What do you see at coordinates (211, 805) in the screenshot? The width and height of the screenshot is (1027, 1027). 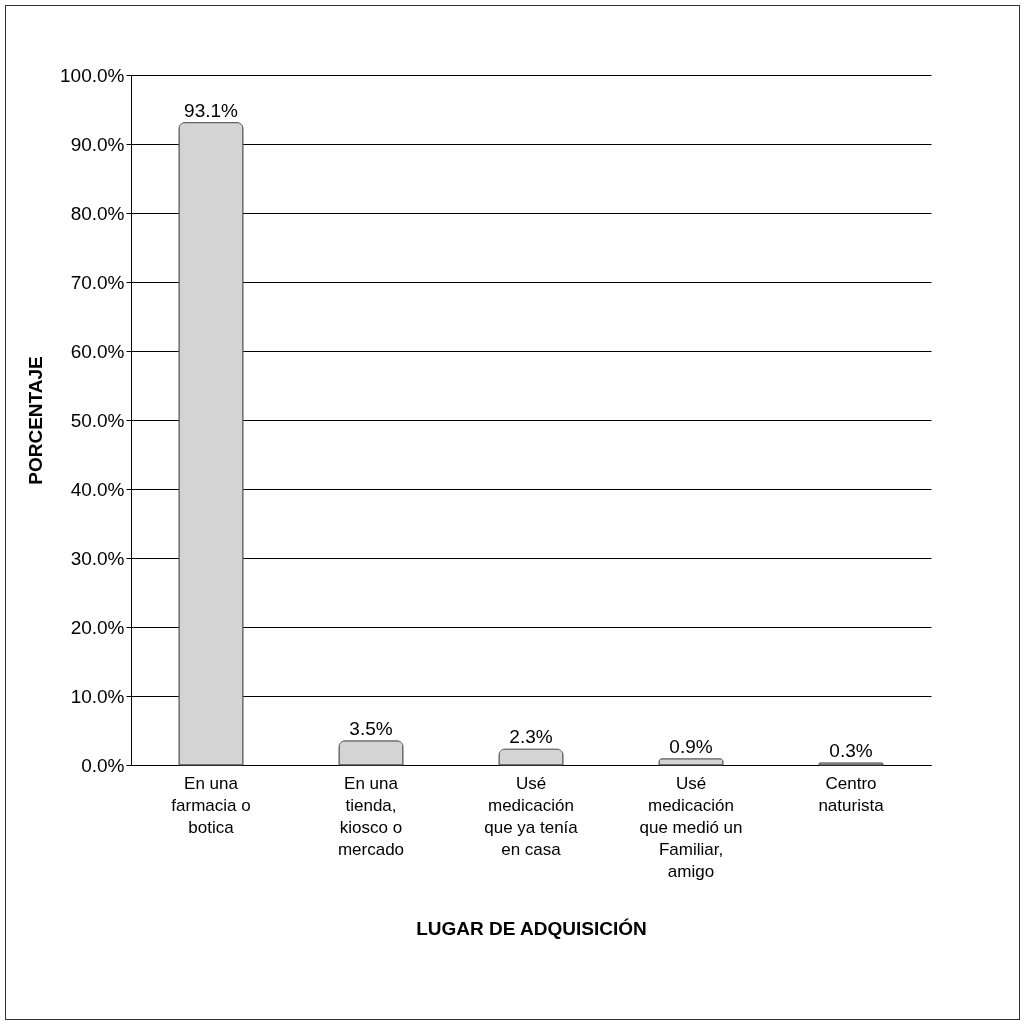 I see `x-tick-label: En una farmacia o botica` at bounding box center [211, 805].